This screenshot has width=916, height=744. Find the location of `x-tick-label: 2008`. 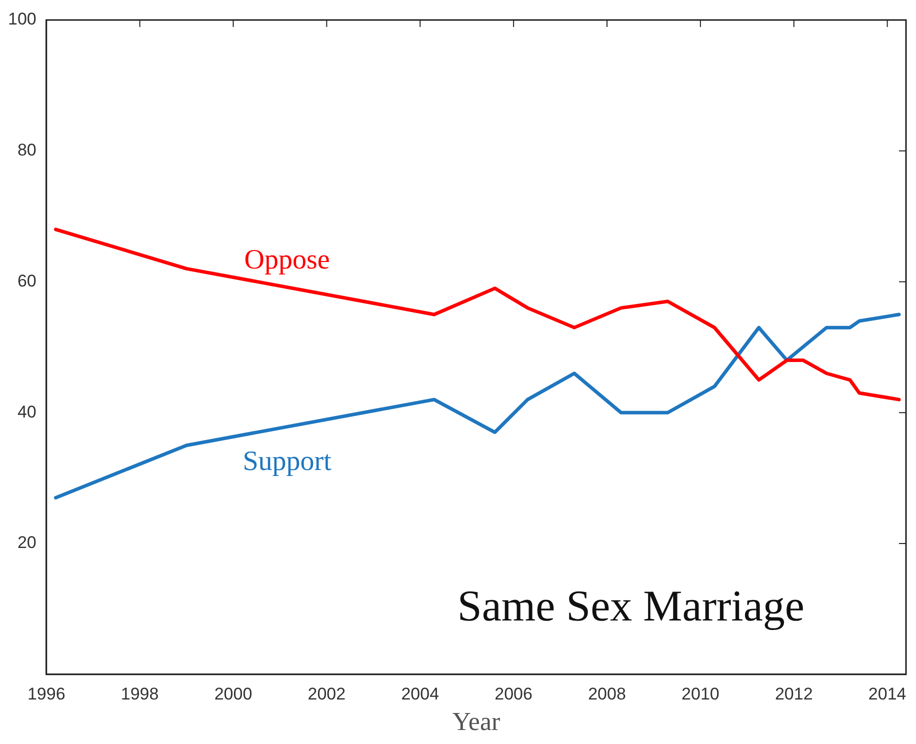

x-tick-label: 2008 is located at coordinates (607, 694).